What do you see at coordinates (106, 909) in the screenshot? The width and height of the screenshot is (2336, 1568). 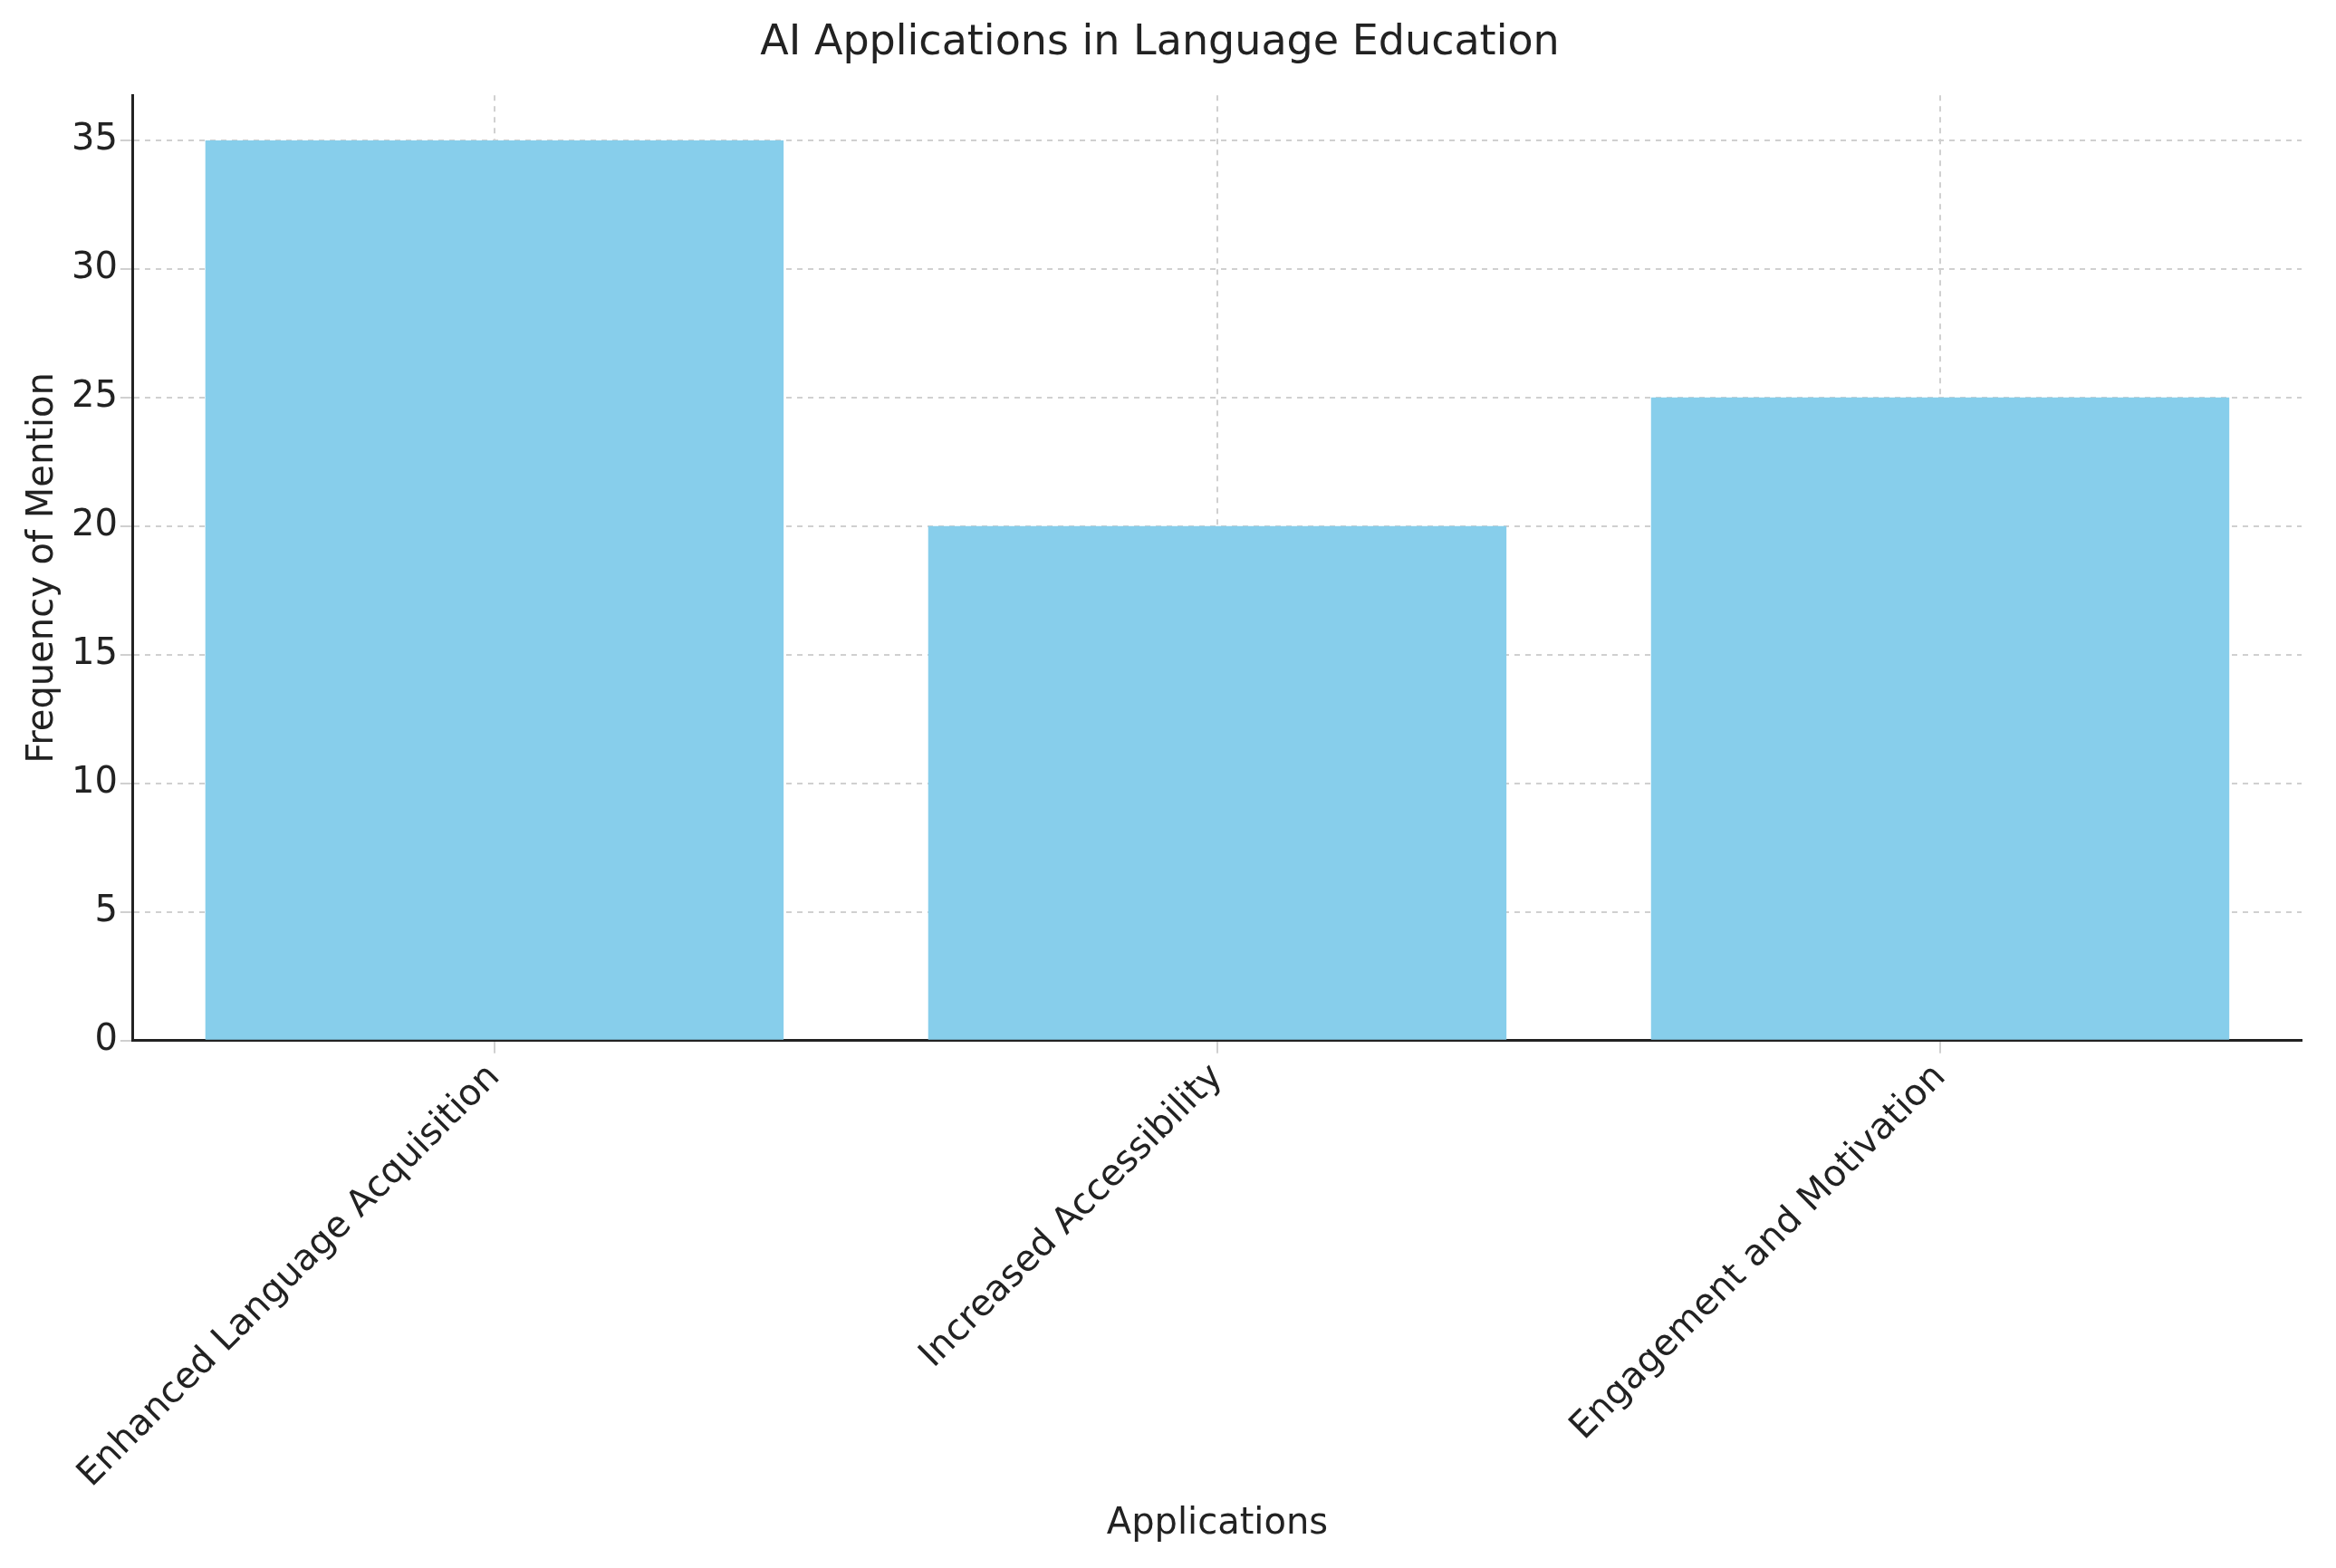 I see `y-tick-label: 5` at bounding box center [106, 909].